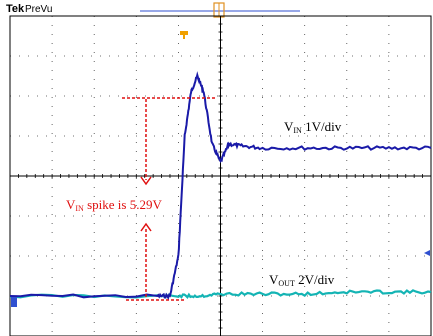  I want to click on vin-label-v: V, so click(289, 126).